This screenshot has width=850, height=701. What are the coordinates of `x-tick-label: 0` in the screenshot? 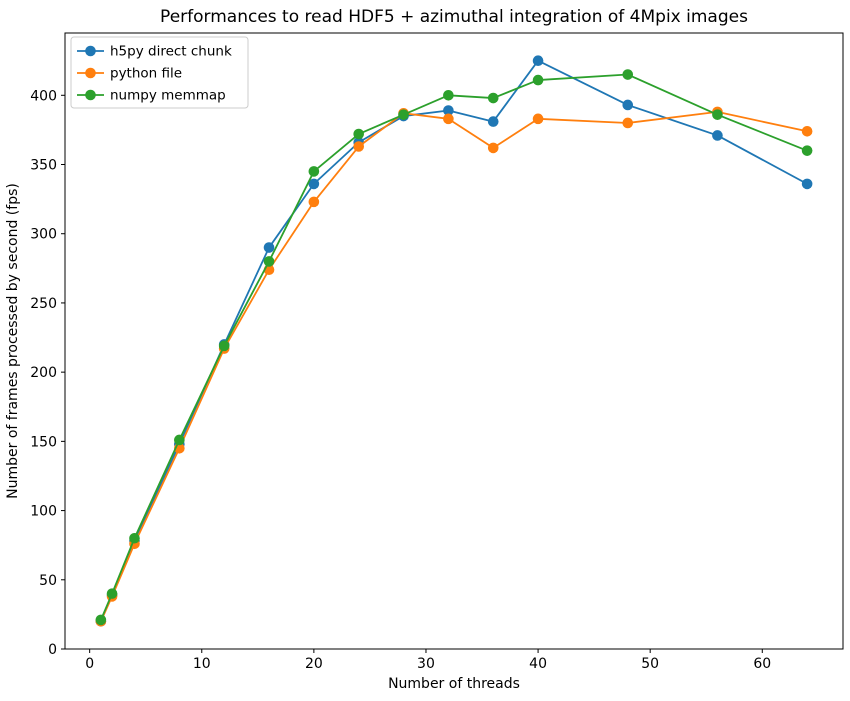 It's located at (89, 664).